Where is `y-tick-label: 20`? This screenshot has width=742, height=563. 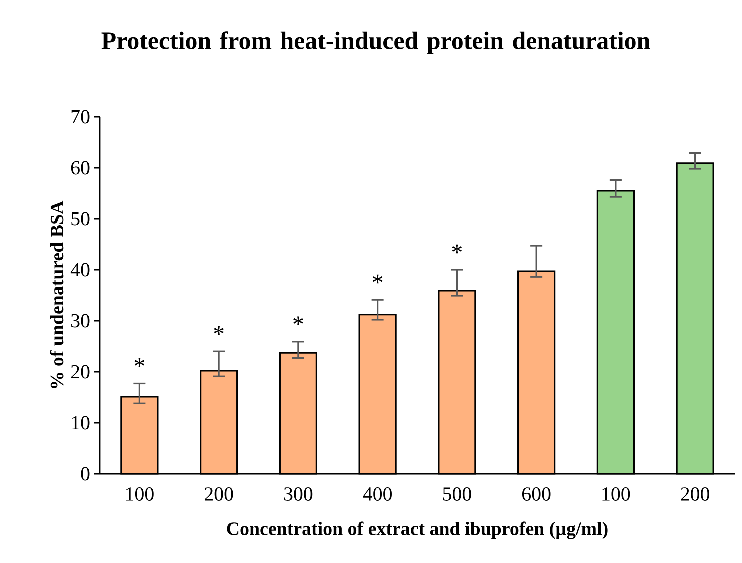 y-tick-label: 20 is located at coordinates (80, 372).